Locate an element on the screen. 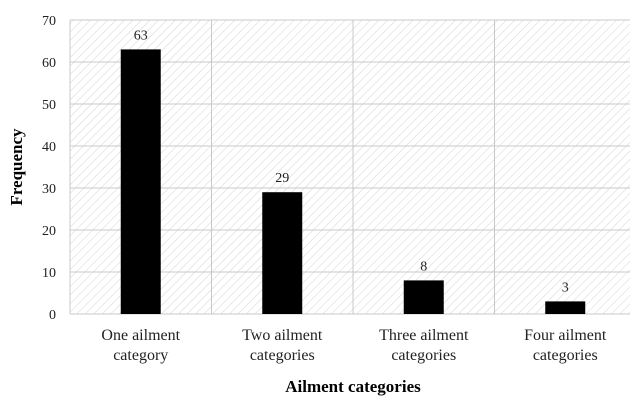 The height and width of the screenshot is (396, 630). category-label-0: One ailment category is located at coordinates (140, 345).